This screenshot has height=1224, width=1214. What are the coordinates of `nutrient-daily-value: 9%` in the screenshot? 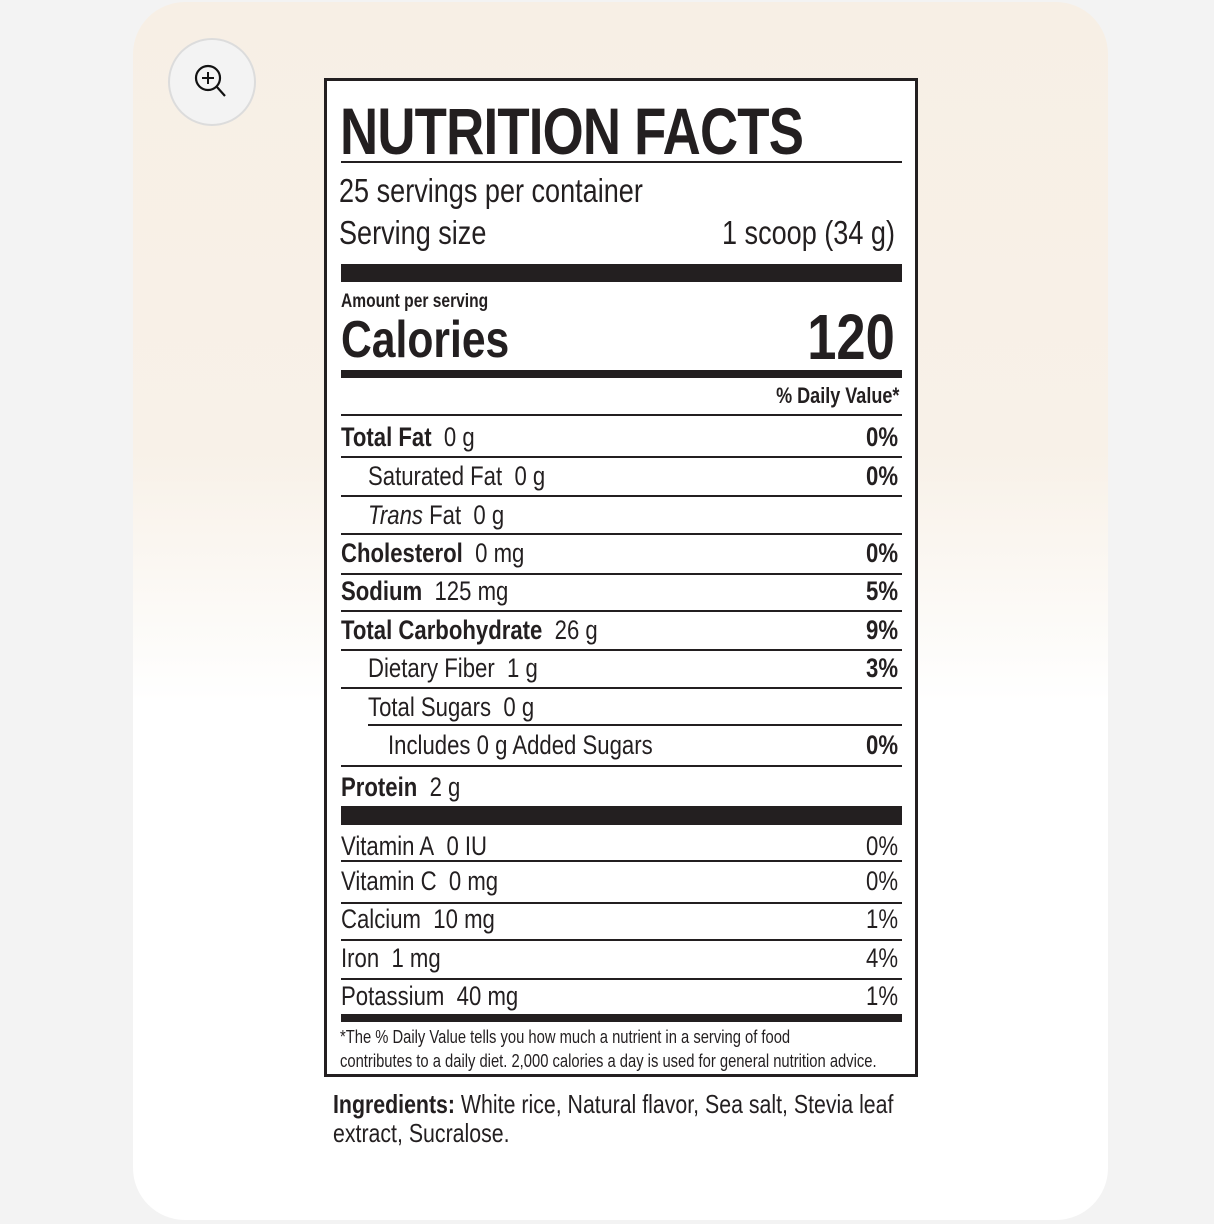 It's located at (881, 630).